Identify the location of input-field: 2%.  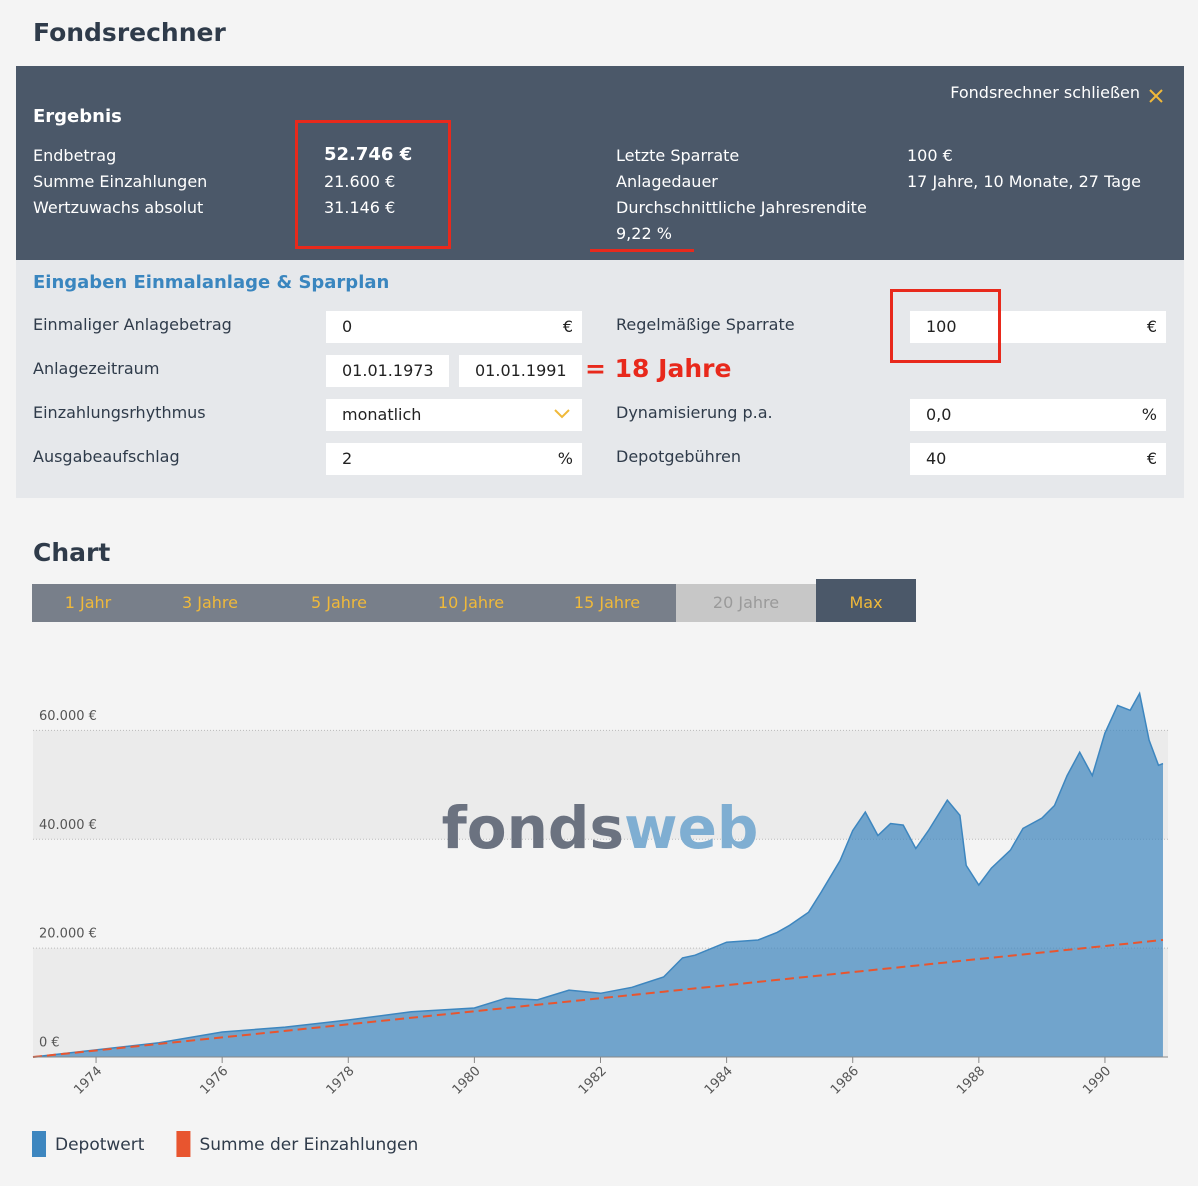
(454, 459).